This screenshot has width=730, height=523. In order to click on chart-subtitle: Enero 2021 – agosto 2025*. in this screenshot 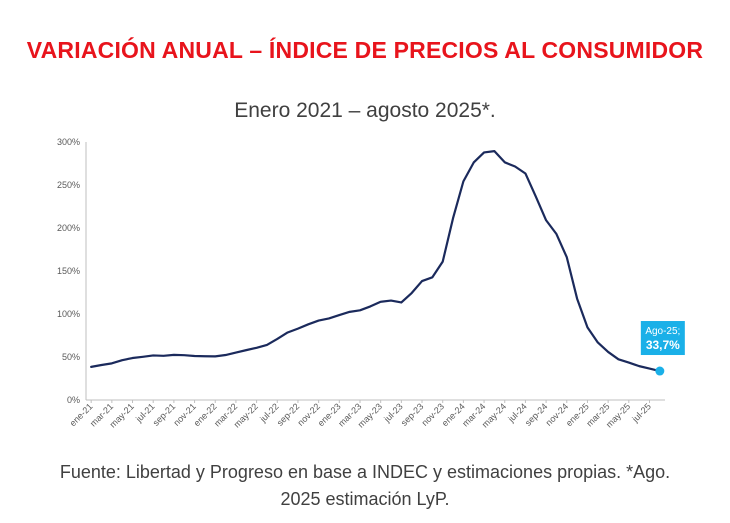, I will do `click(365, 110)`.